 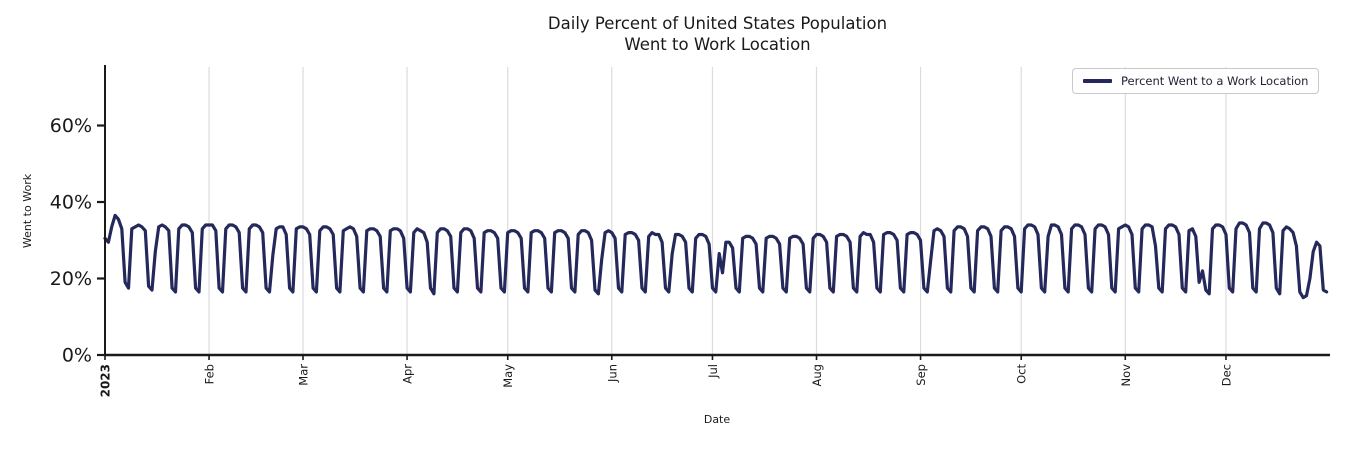 I want to click on x-tick-label: 2023, so click(x=106, y=380).